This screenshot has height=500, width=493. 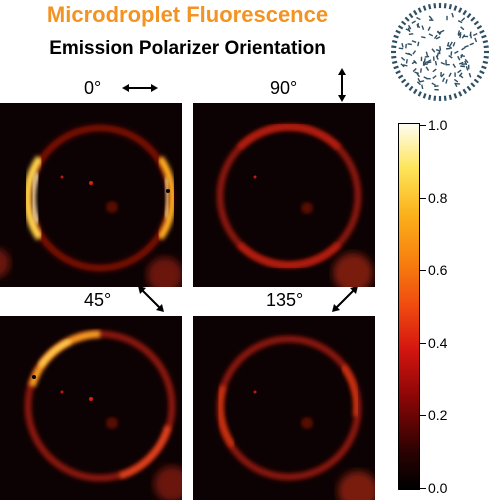 I want to click on colorbar-tick-label: 0.6, so click(x=438, y=270).